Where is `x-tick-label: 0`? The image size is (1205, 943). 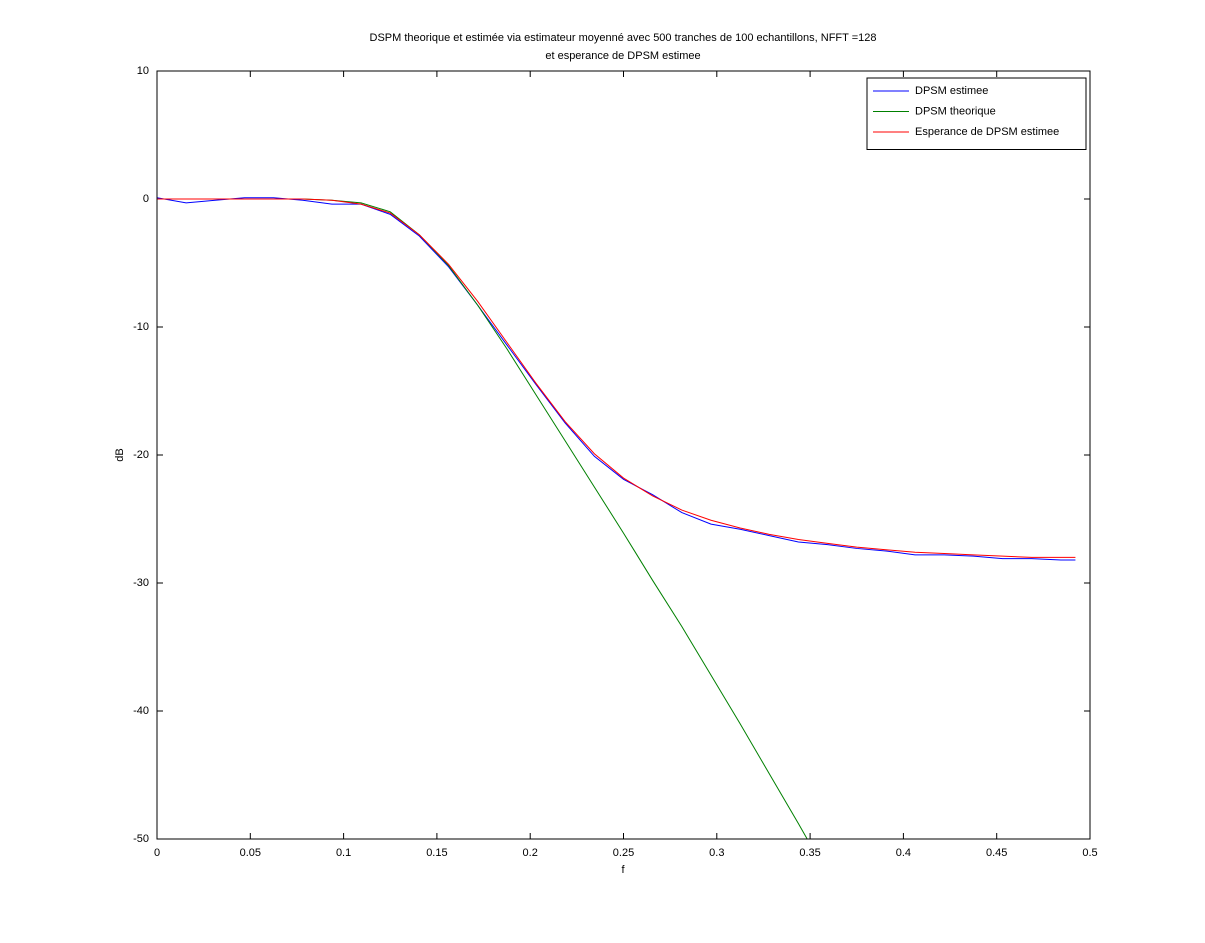
x-tick-label: 0 is located at coordinates (157, 853).